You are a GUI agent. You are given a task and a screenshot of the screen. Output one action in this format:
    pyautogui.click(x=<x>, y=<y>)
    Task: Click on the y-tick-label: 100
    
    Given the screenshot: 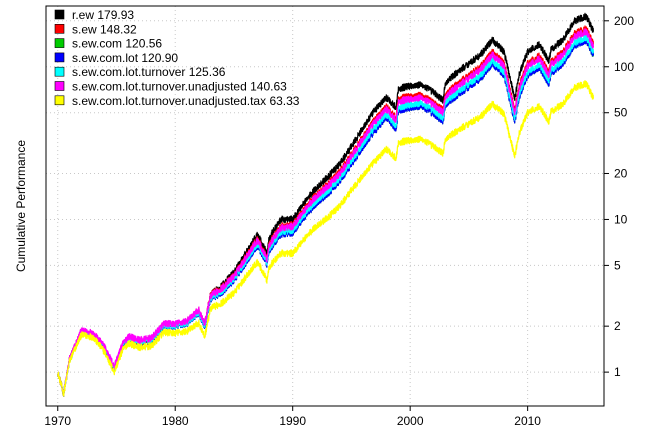 What is the action you would take?
    pyautogui.click(x=624, y=67)
    